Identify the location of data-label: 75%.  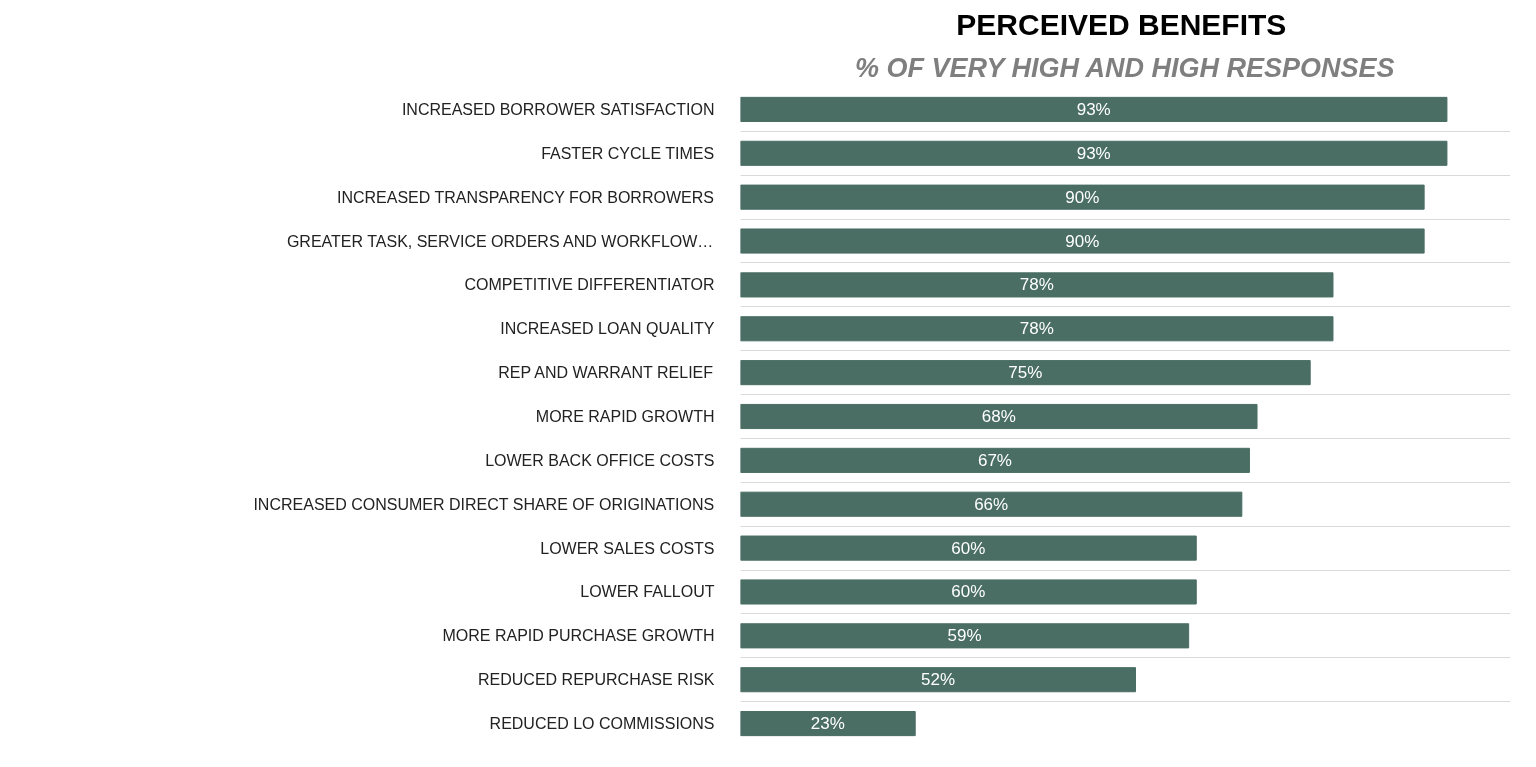
(1025, 373).